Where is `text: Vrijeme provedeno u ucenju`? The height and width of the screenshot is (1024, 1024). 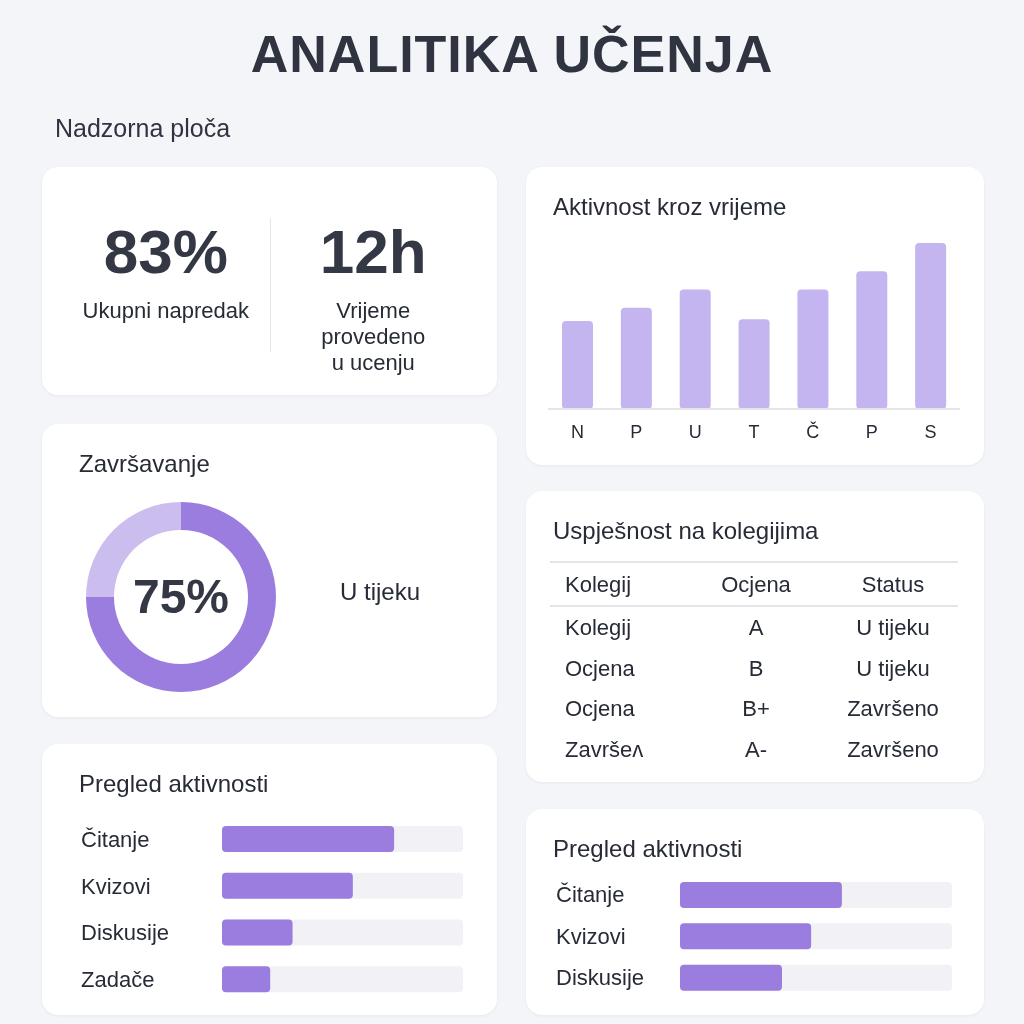 text: Vrijeme provedeno u ucenju is located at coordinates (373, 337).